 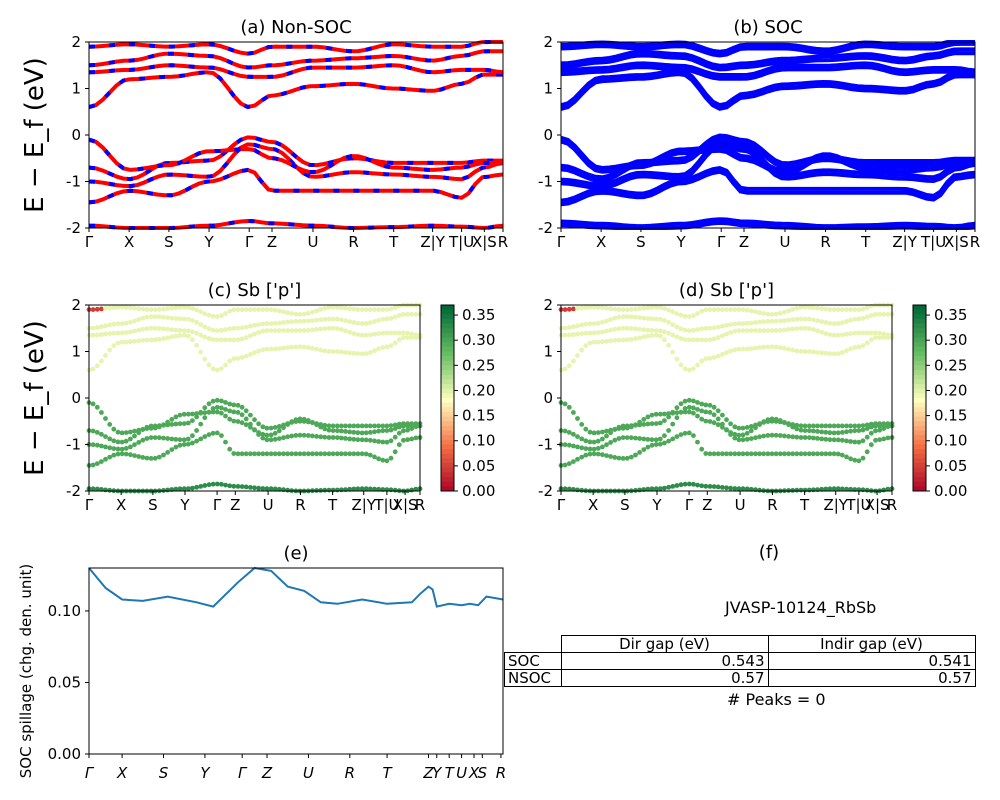 I want to click on panel-b-ytick-label: 0, so click(x=548, y=135).